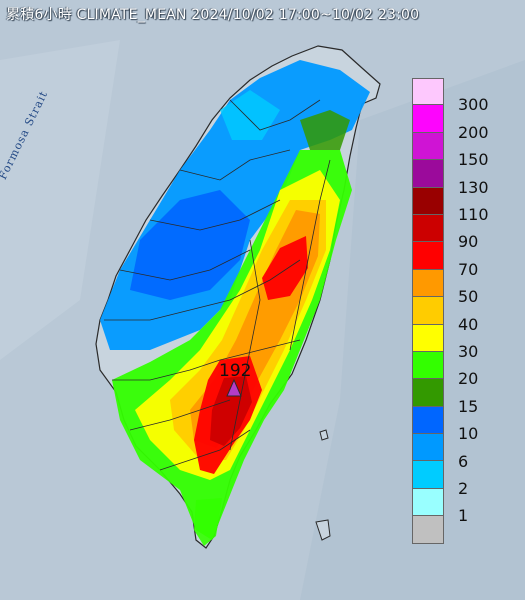 The image size is (525, 600). I want to click on max-rain-marker, so click(234, 387).